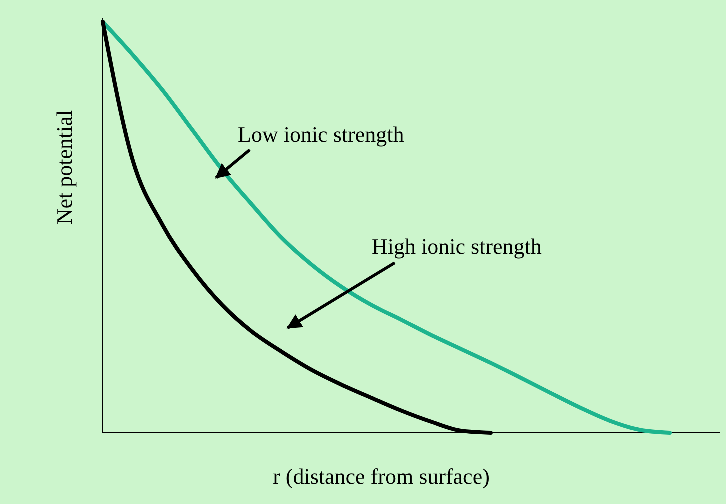 The image size is (726, 504). Describe the element at coordinates (381, 476) in the screenshot. I see `x-axis-title: r (distance from surface)` at that location.